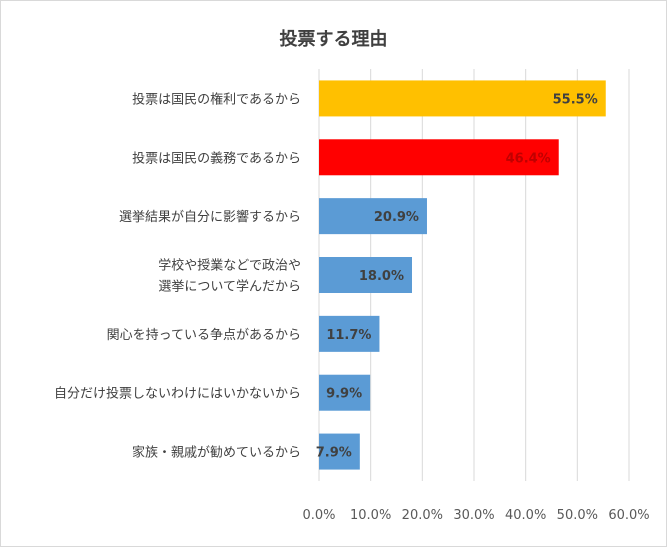  Describe the element at coordinates (216, 453) in the screenshot. I see `category-label: 家族・親戚が勧めているから` at that location.